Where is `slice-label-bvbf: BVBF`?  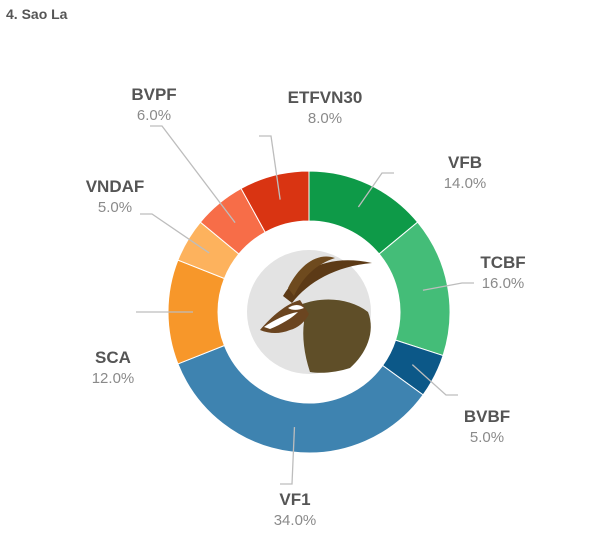 slice-label-bvbf: BVBF is located at coordinates (487, 416).